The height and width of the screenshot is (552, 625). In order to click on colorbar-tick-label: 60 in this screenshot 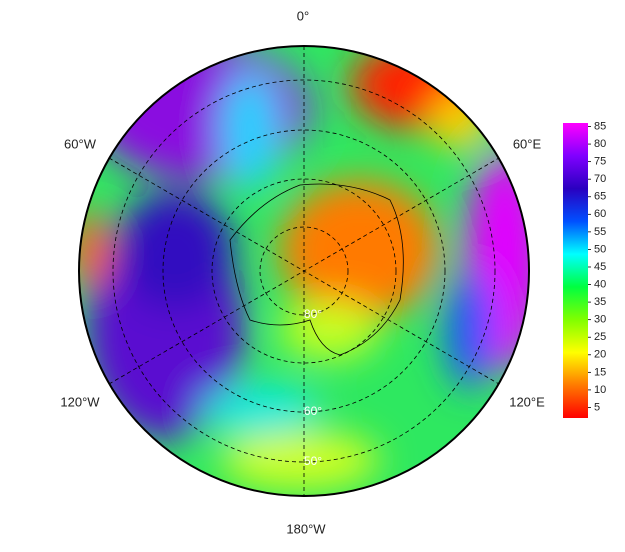, I will do `click(600, 214)`.